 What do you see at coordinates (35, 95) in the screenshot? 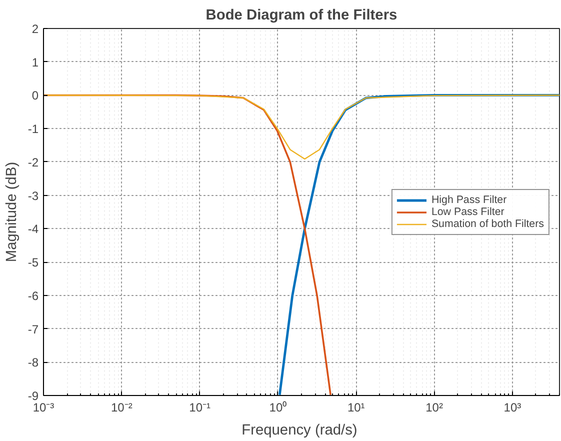
I see `y-tick-label: 0` at bounding box center [35, 95].